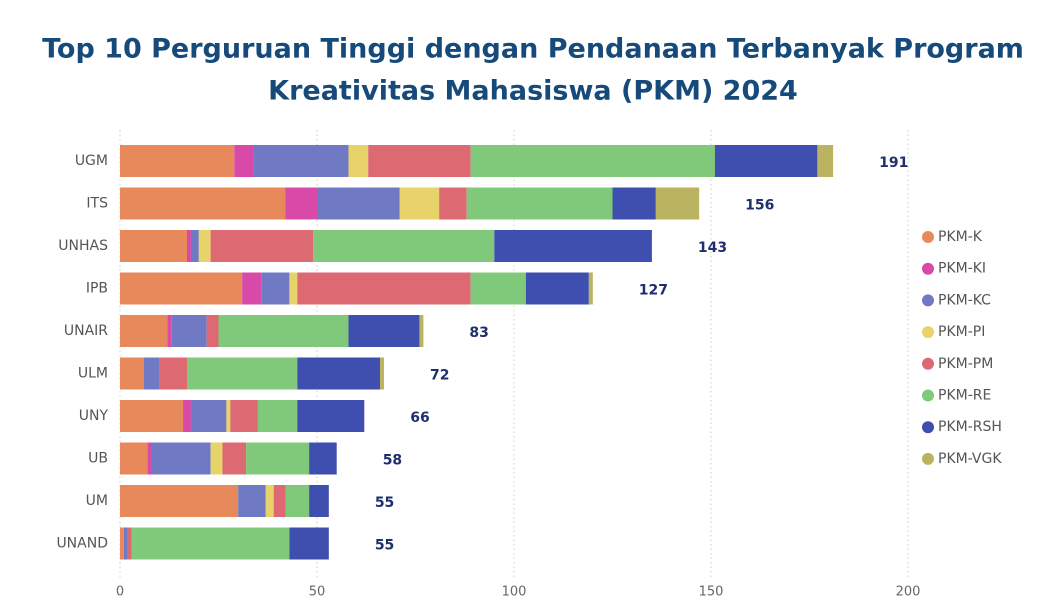 This screenshot has width=1046, height=604. Describe the element at coordinates (93, 374) in the screenshot. I see `y-tick-label: ULM` at that location.